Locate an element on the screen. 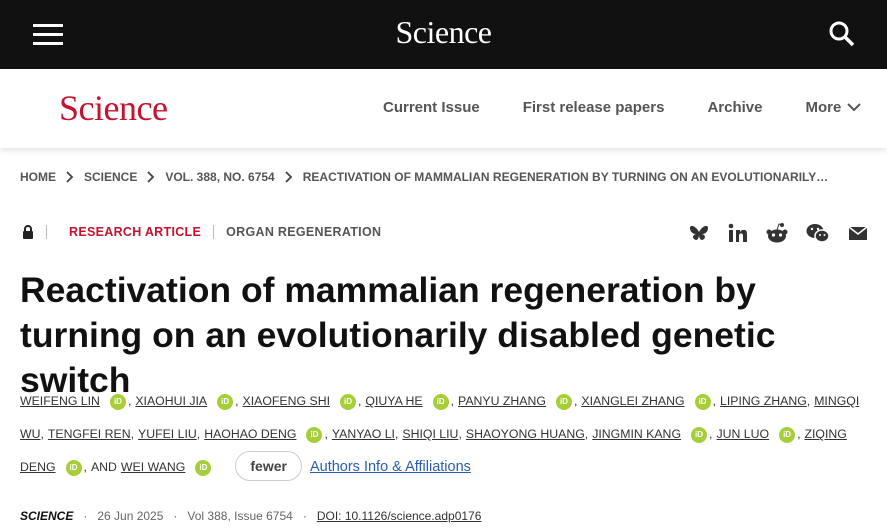 This screenshot has width=887, height=532. author-name: LIPING ZHANG is located at coordinates (763, 401).